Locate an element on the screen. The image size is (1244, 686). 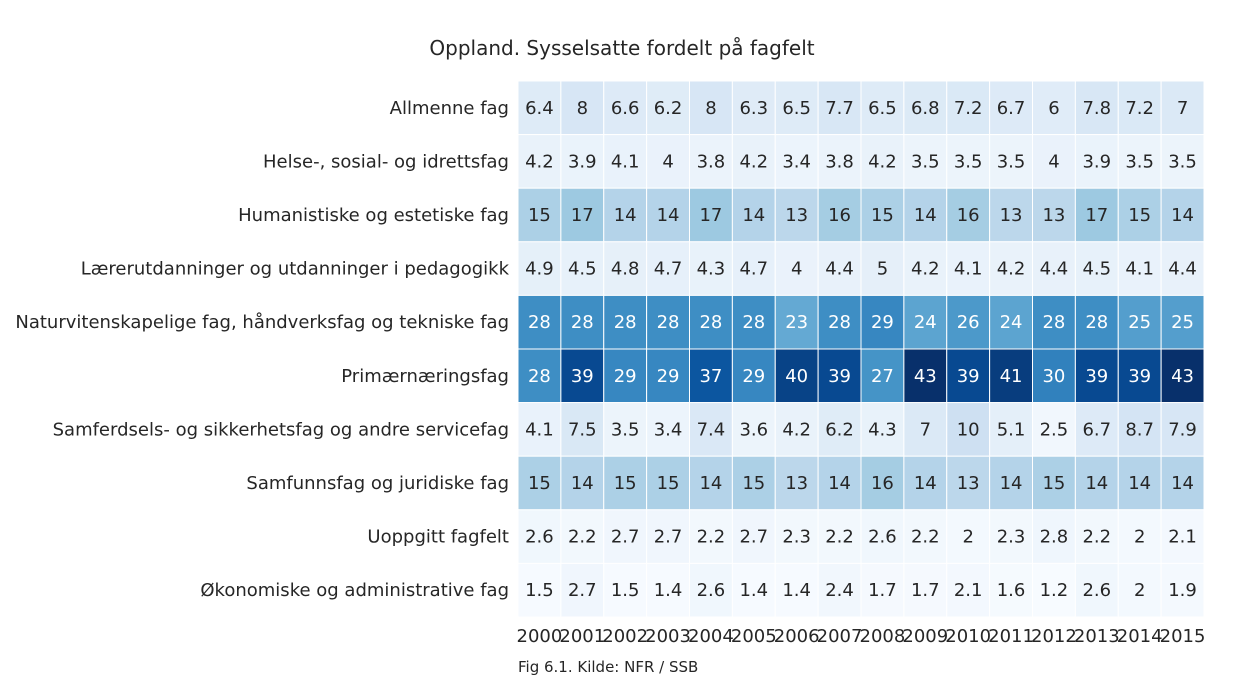
row-label: Primærnæringsfag is located at coordinates (425, 376).